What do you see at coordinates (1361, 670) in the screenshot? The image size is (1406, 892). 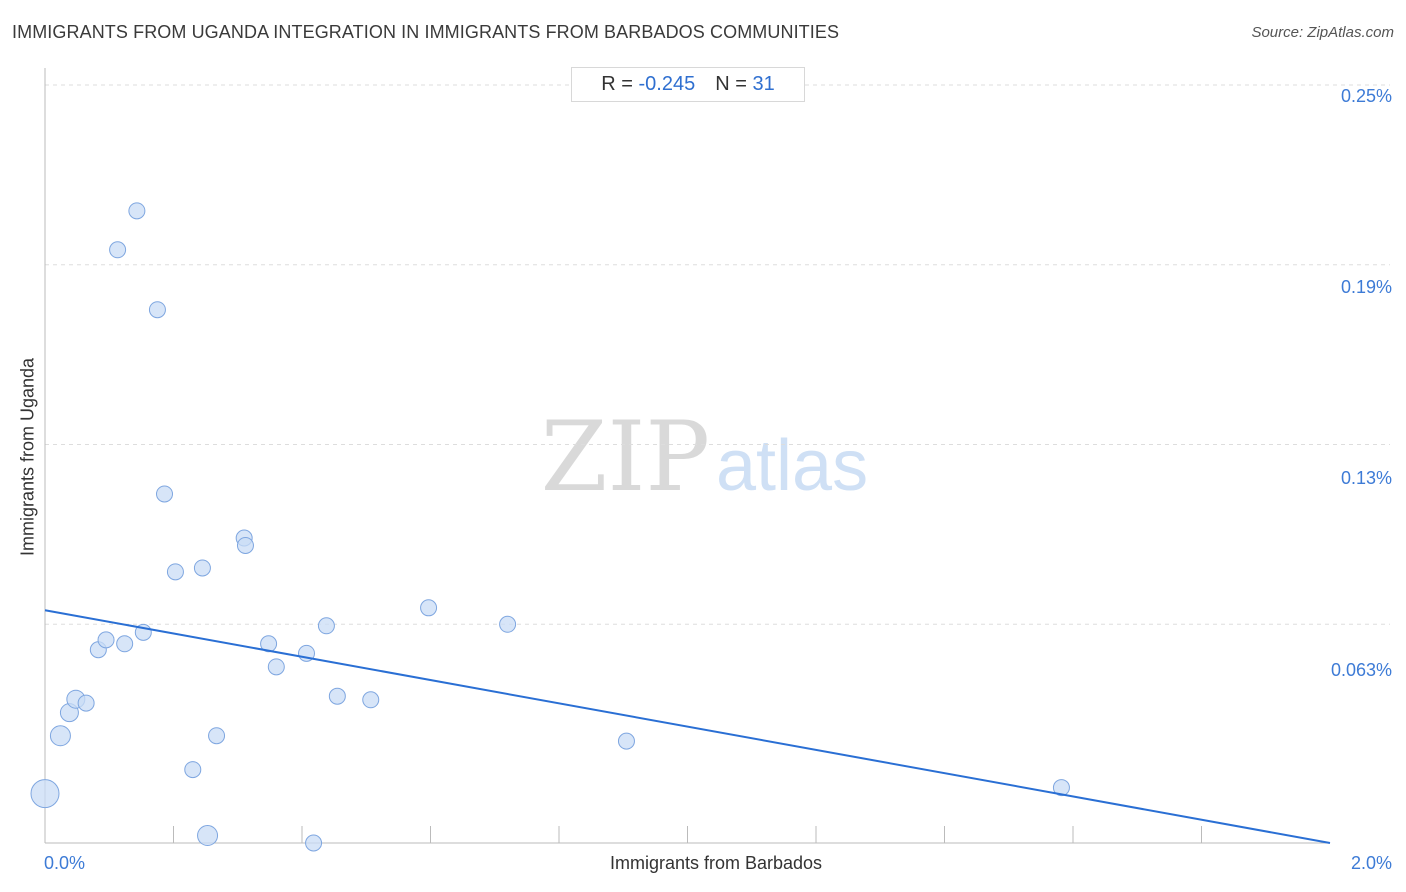 I see `y-tick-label-3: 0.063%` at bounding box center [1361, 670].